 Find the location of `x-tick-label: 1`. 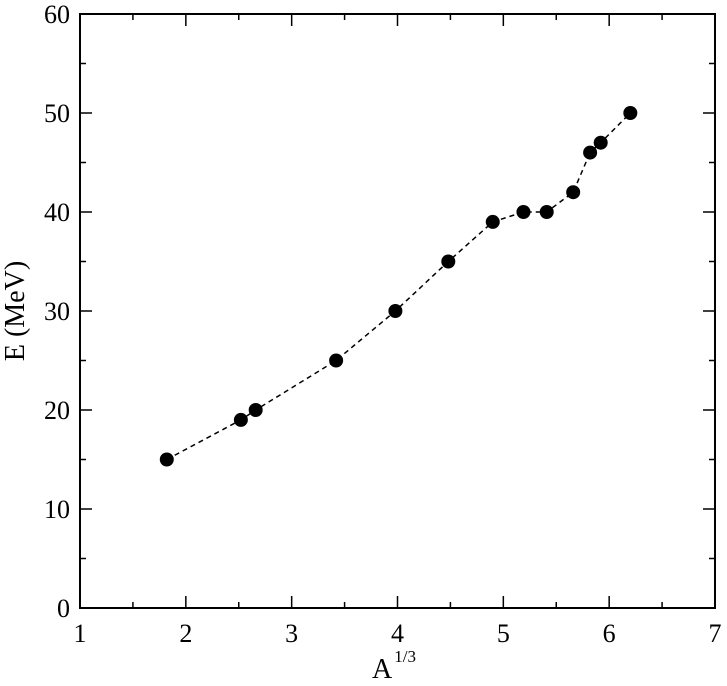

x-tick-label: 1 is located at coordinates (80, 633).